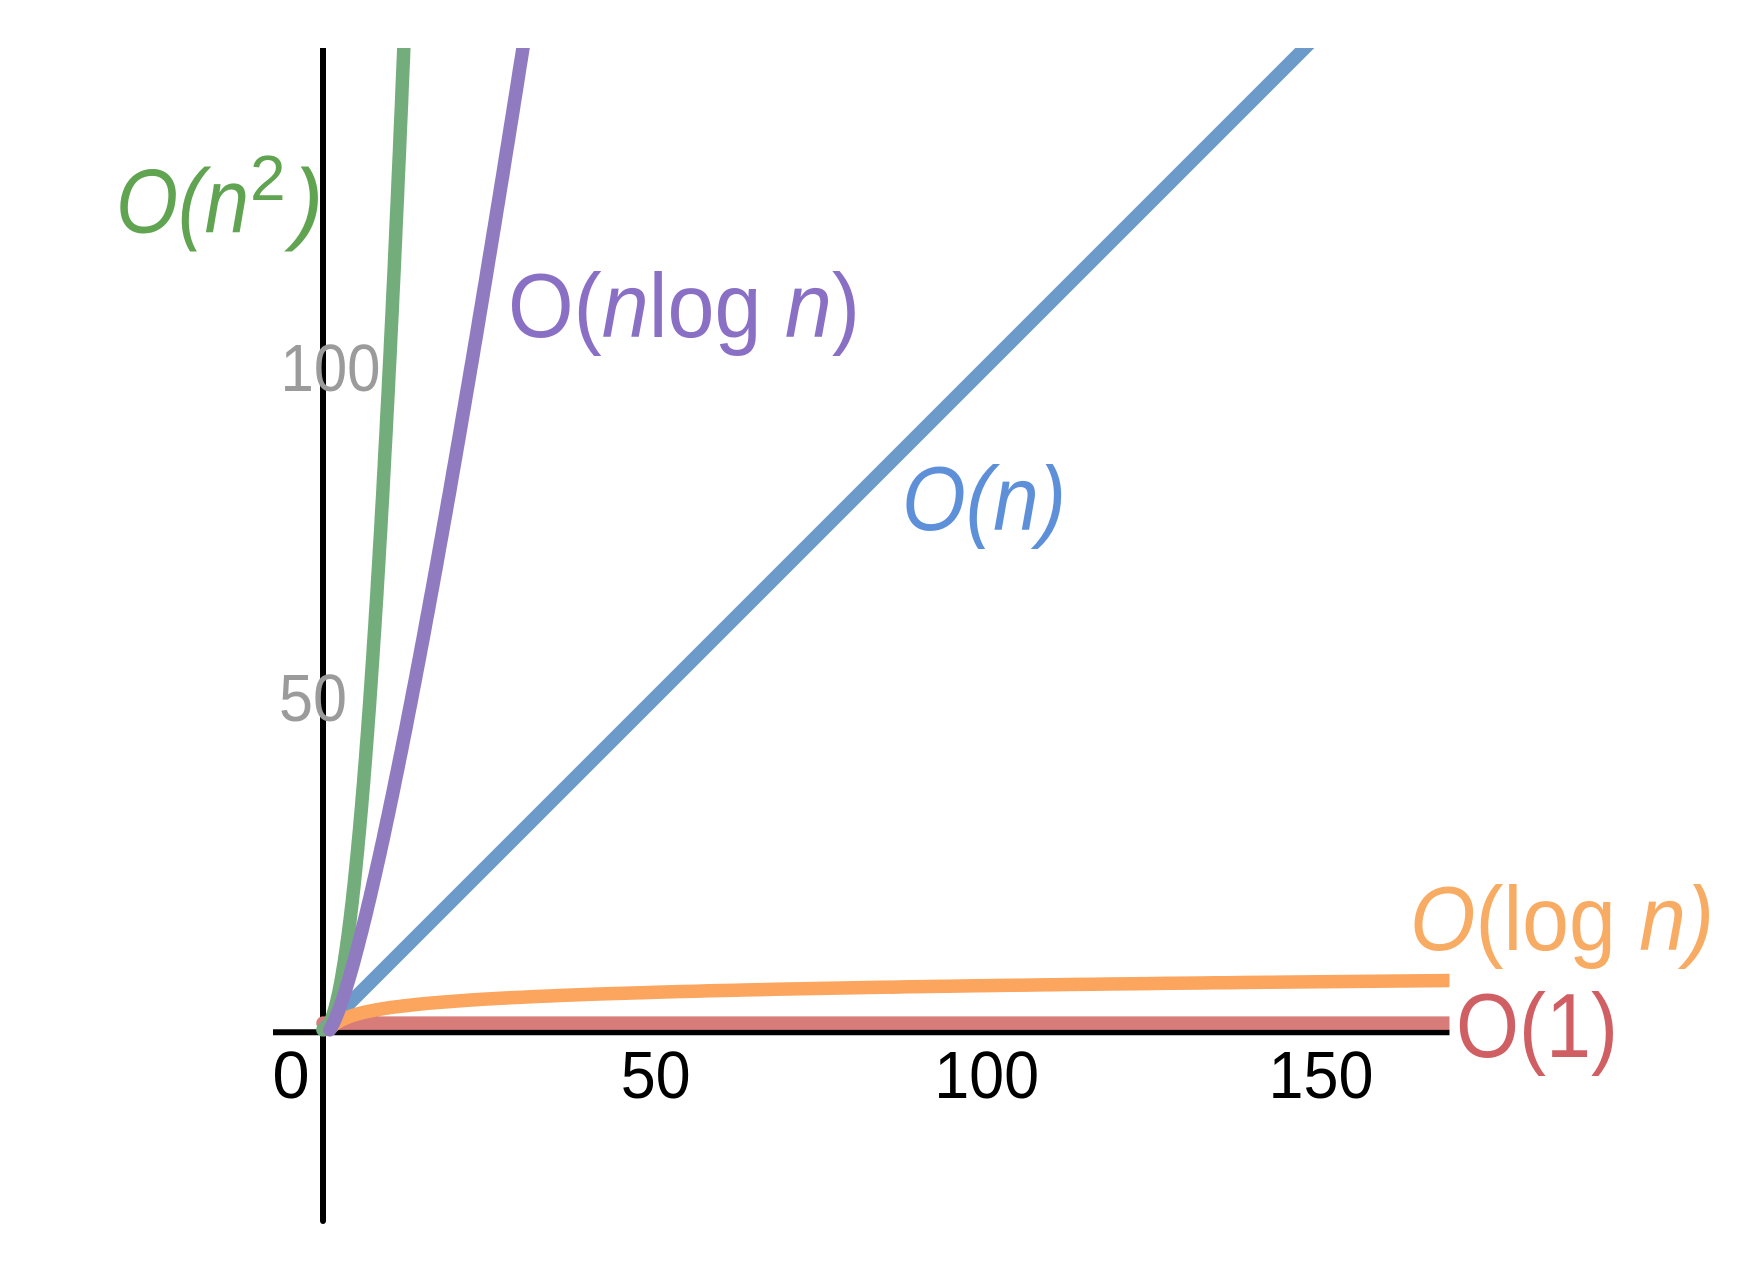 This screenshot has height=1264, width=1756. What do you see at coordinates (1537, 1026) in the screenshot?
I see `svg-text: O(1)` at bounding box center [1537, 1026].